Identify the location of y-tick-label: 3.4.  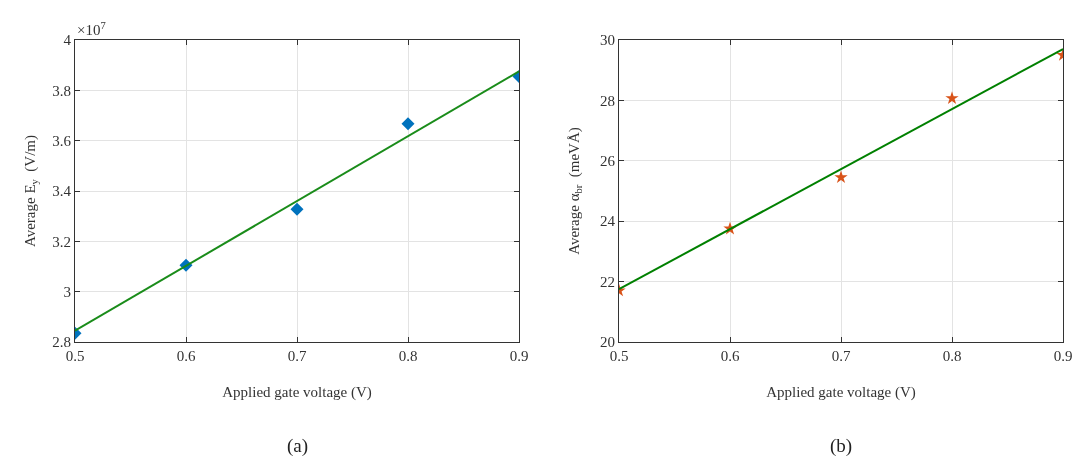
(62, 191).